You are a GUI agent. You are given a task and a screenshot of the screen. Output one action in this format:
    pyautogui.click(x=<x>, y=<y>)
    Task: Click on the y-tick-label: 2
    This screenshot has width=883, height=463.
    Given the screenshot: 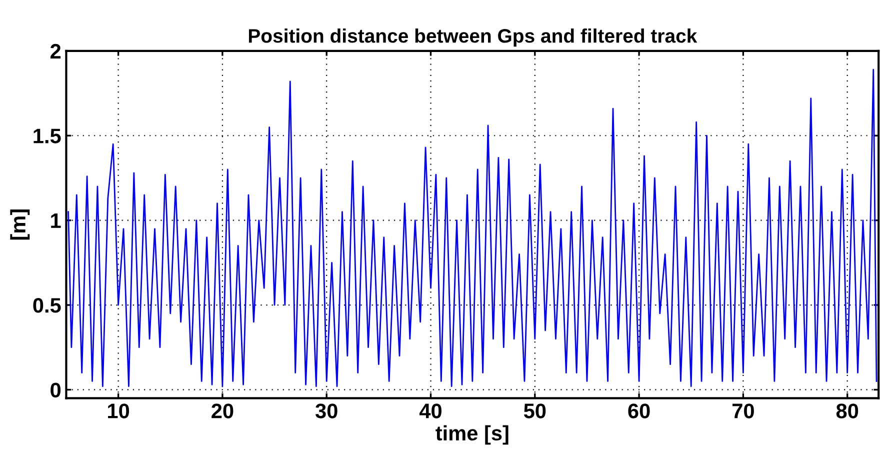 What is the action you would take?
    pyautogui.click(x=55, y=51)
    